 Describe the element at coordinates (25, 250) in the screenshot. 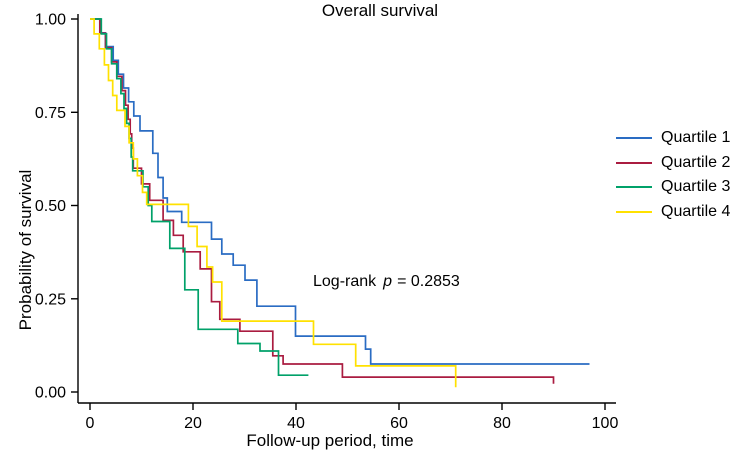

I see `y-axis-label: Probability of survival` at that location.